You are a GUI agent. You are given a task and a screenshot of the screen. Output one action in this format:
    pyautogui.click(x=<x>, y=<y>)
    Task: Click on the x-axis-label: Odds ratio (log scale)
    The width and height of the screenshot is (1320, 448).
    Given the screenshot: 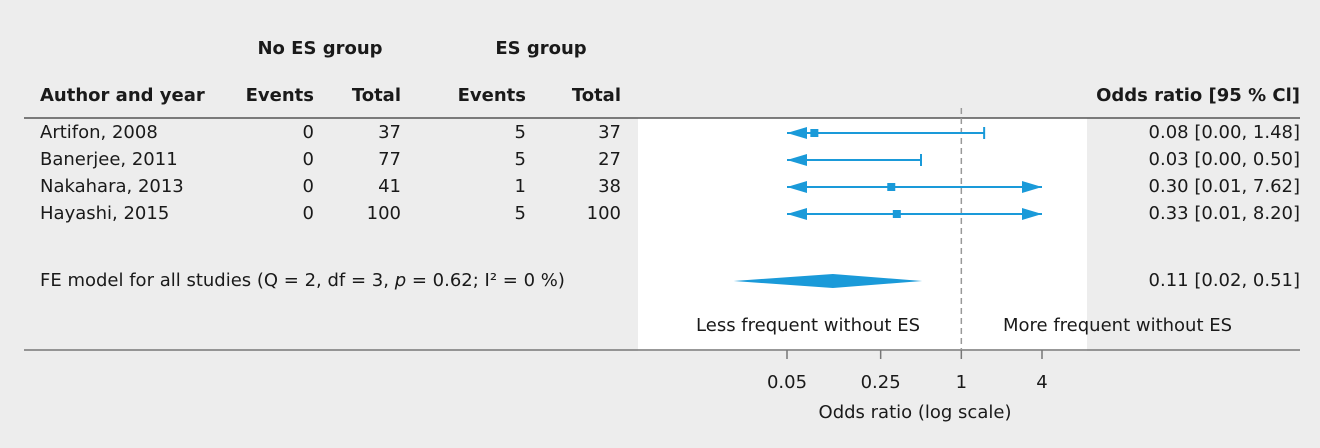 What is the action you would take?
    pyautogui.click(x=915, y=412)
    